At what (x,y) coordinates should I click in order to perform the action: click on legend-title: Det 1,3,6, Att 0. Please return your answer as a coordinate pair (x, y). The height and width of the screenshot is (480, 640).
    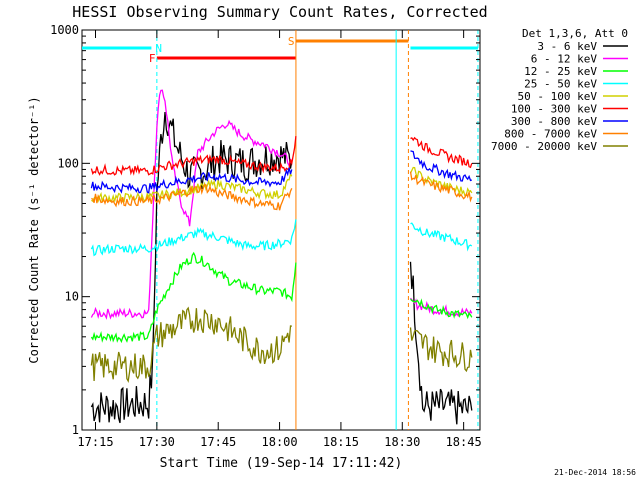
    Looking at the image, I should click on (575, 33).